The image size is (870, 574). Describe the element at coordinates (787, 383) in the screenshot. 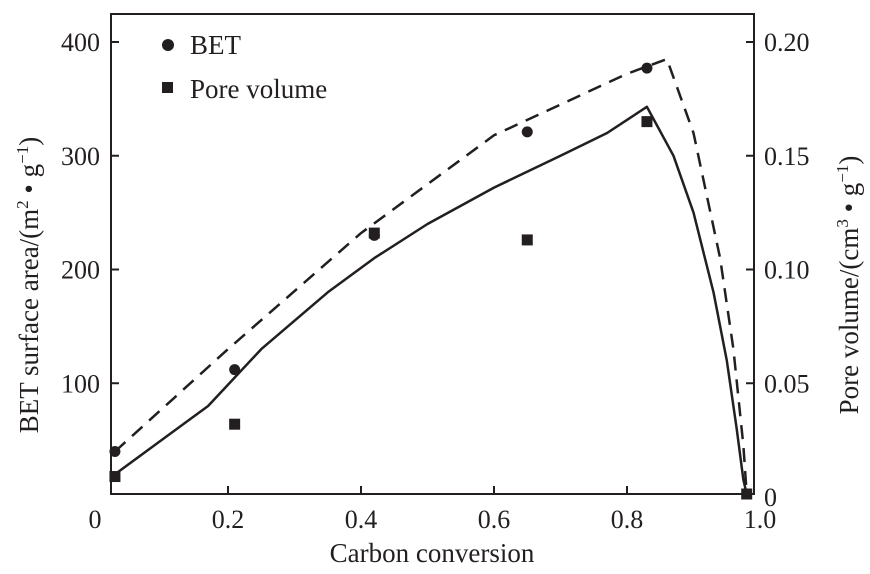

I see `y-right-tick-label: 0.05` at that location.